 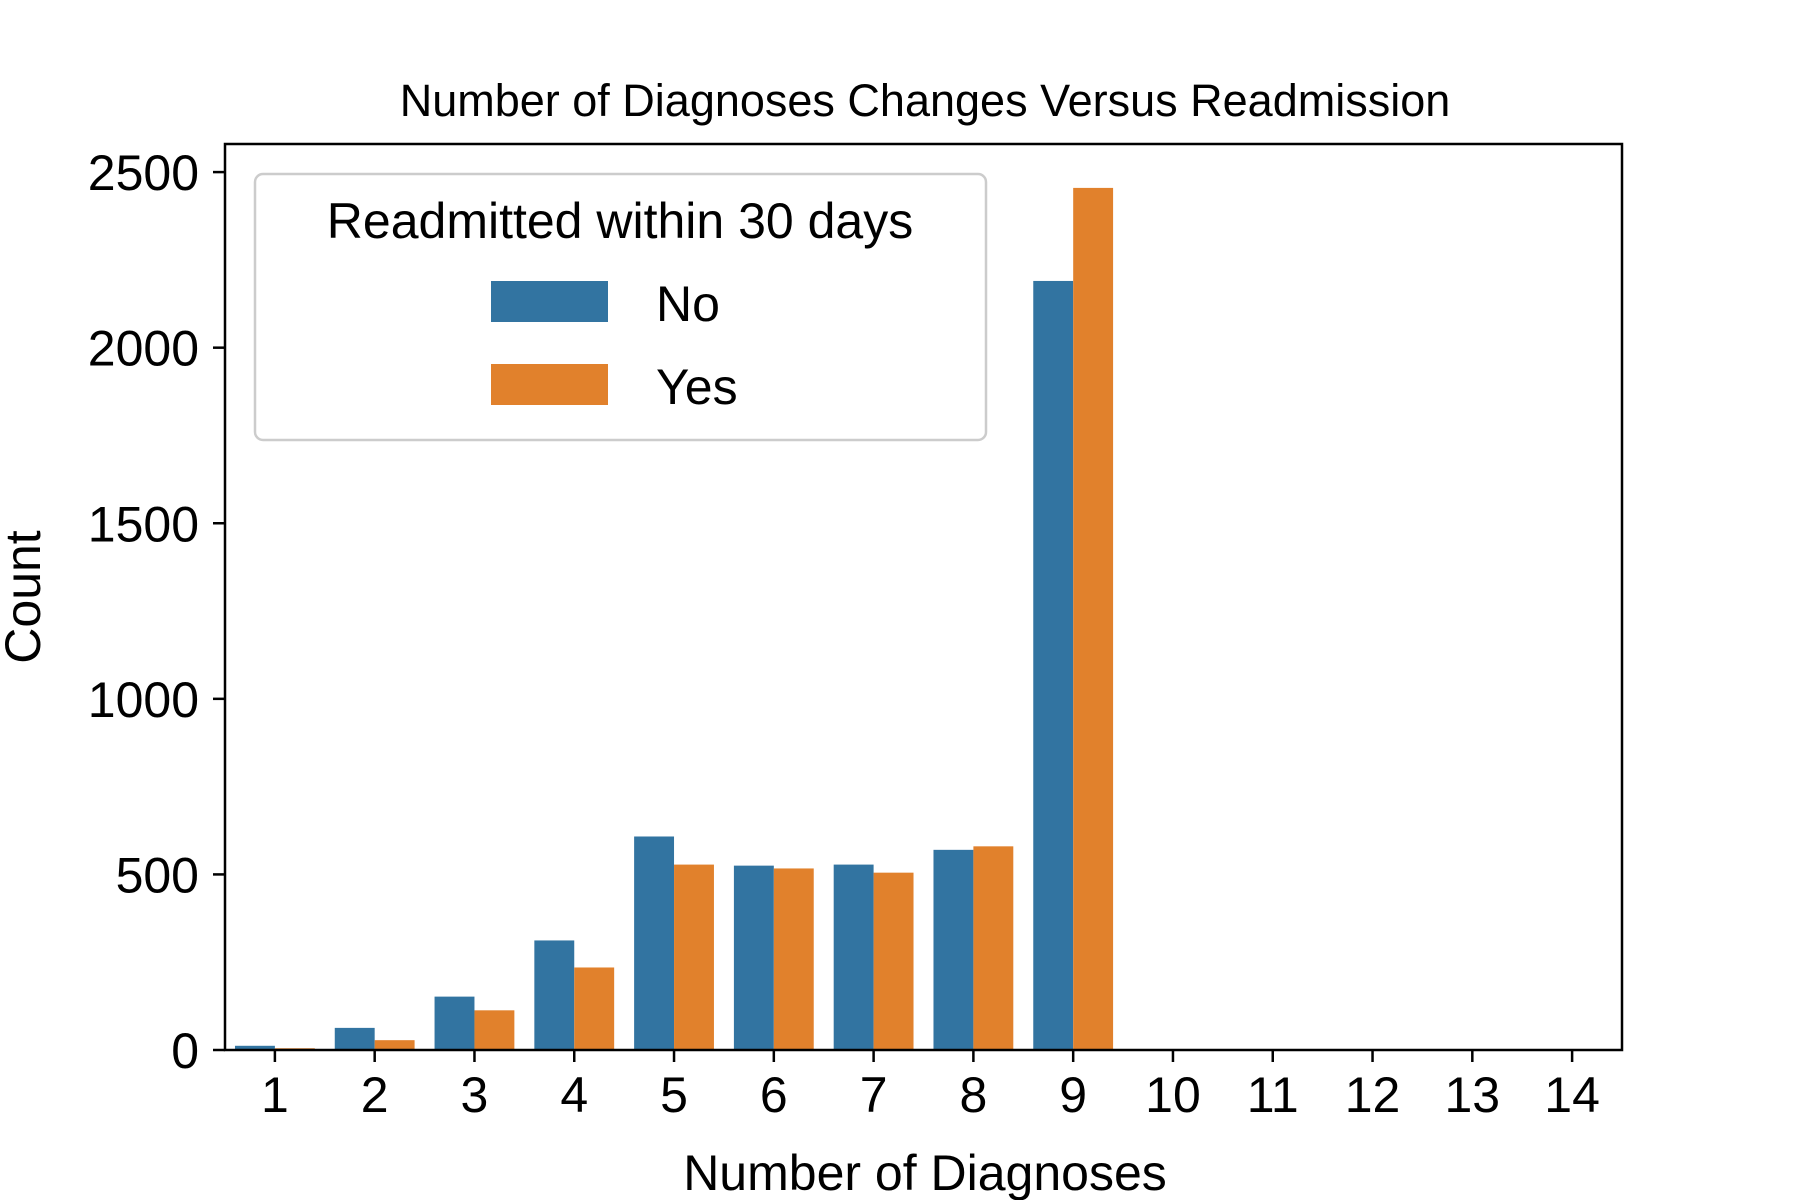 I want to click on legend-box, so click(x=620, y=307).